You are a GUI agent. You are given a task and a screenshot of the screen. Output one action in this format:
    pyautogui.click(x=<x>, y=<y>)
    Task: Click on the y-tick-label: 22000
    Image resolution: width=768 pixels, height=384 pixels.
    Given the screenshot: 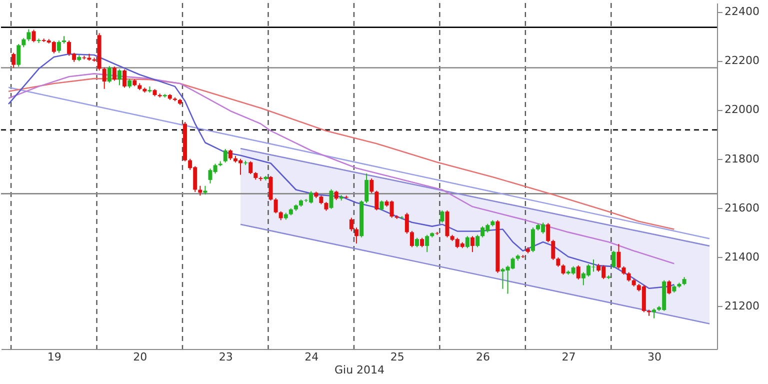 What is the action you would take?
    pyautogui.click(x=742, y=109)
    